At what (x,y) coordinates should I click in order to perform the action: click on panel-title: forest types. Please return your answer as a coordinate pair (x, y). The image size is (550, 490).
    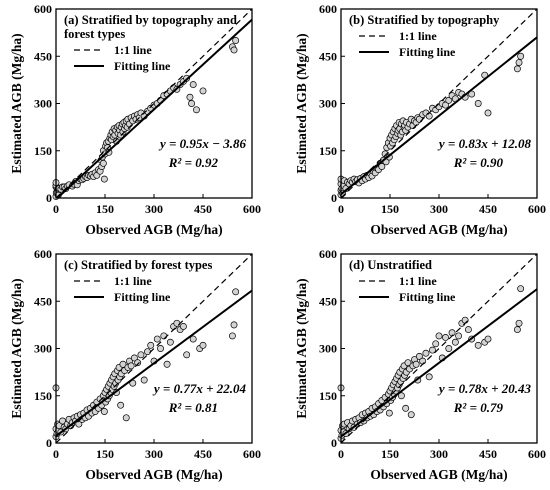
    Looking at the image, I should click on (94, 34).